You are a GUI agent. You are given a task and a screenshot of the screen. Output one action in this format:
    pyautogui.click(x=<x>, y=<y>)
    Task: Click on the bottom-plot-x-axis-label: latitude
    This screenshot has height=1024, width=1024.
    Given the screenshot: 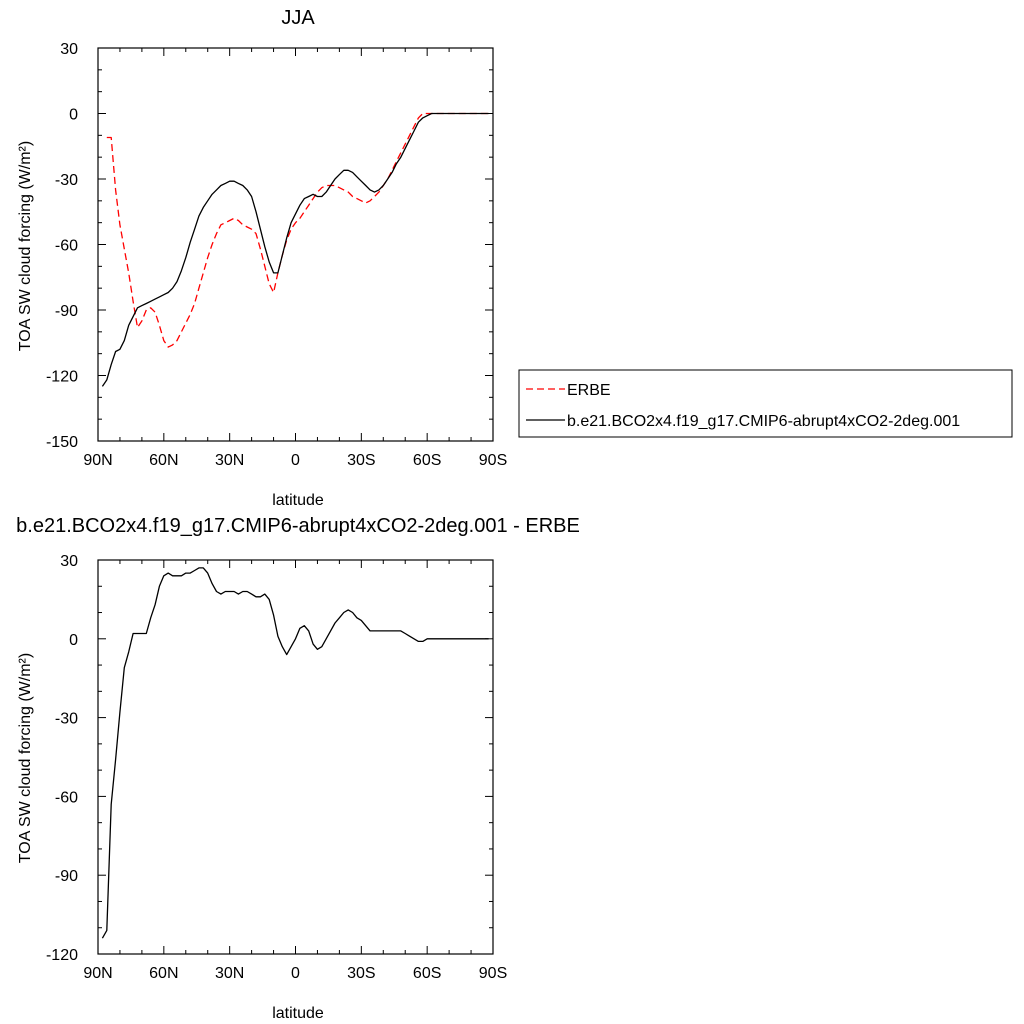 What is the action you would take?
    pyautogui.click(x=298, y=1013)
    